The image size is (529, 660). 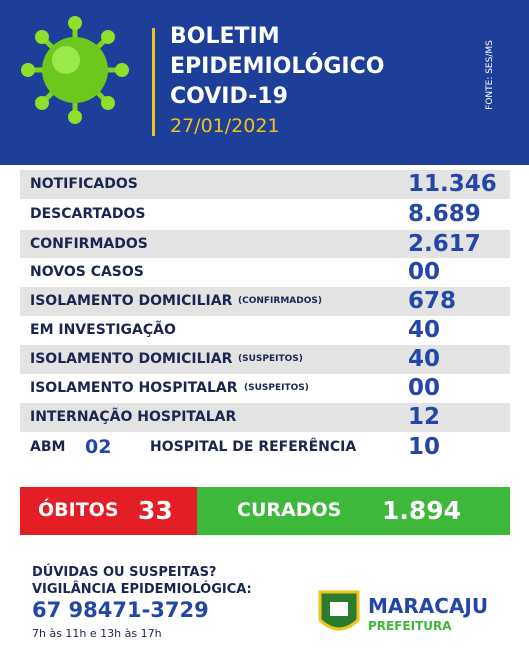 I want to click on date: 27/01/2021, so click(x=225, y=126).